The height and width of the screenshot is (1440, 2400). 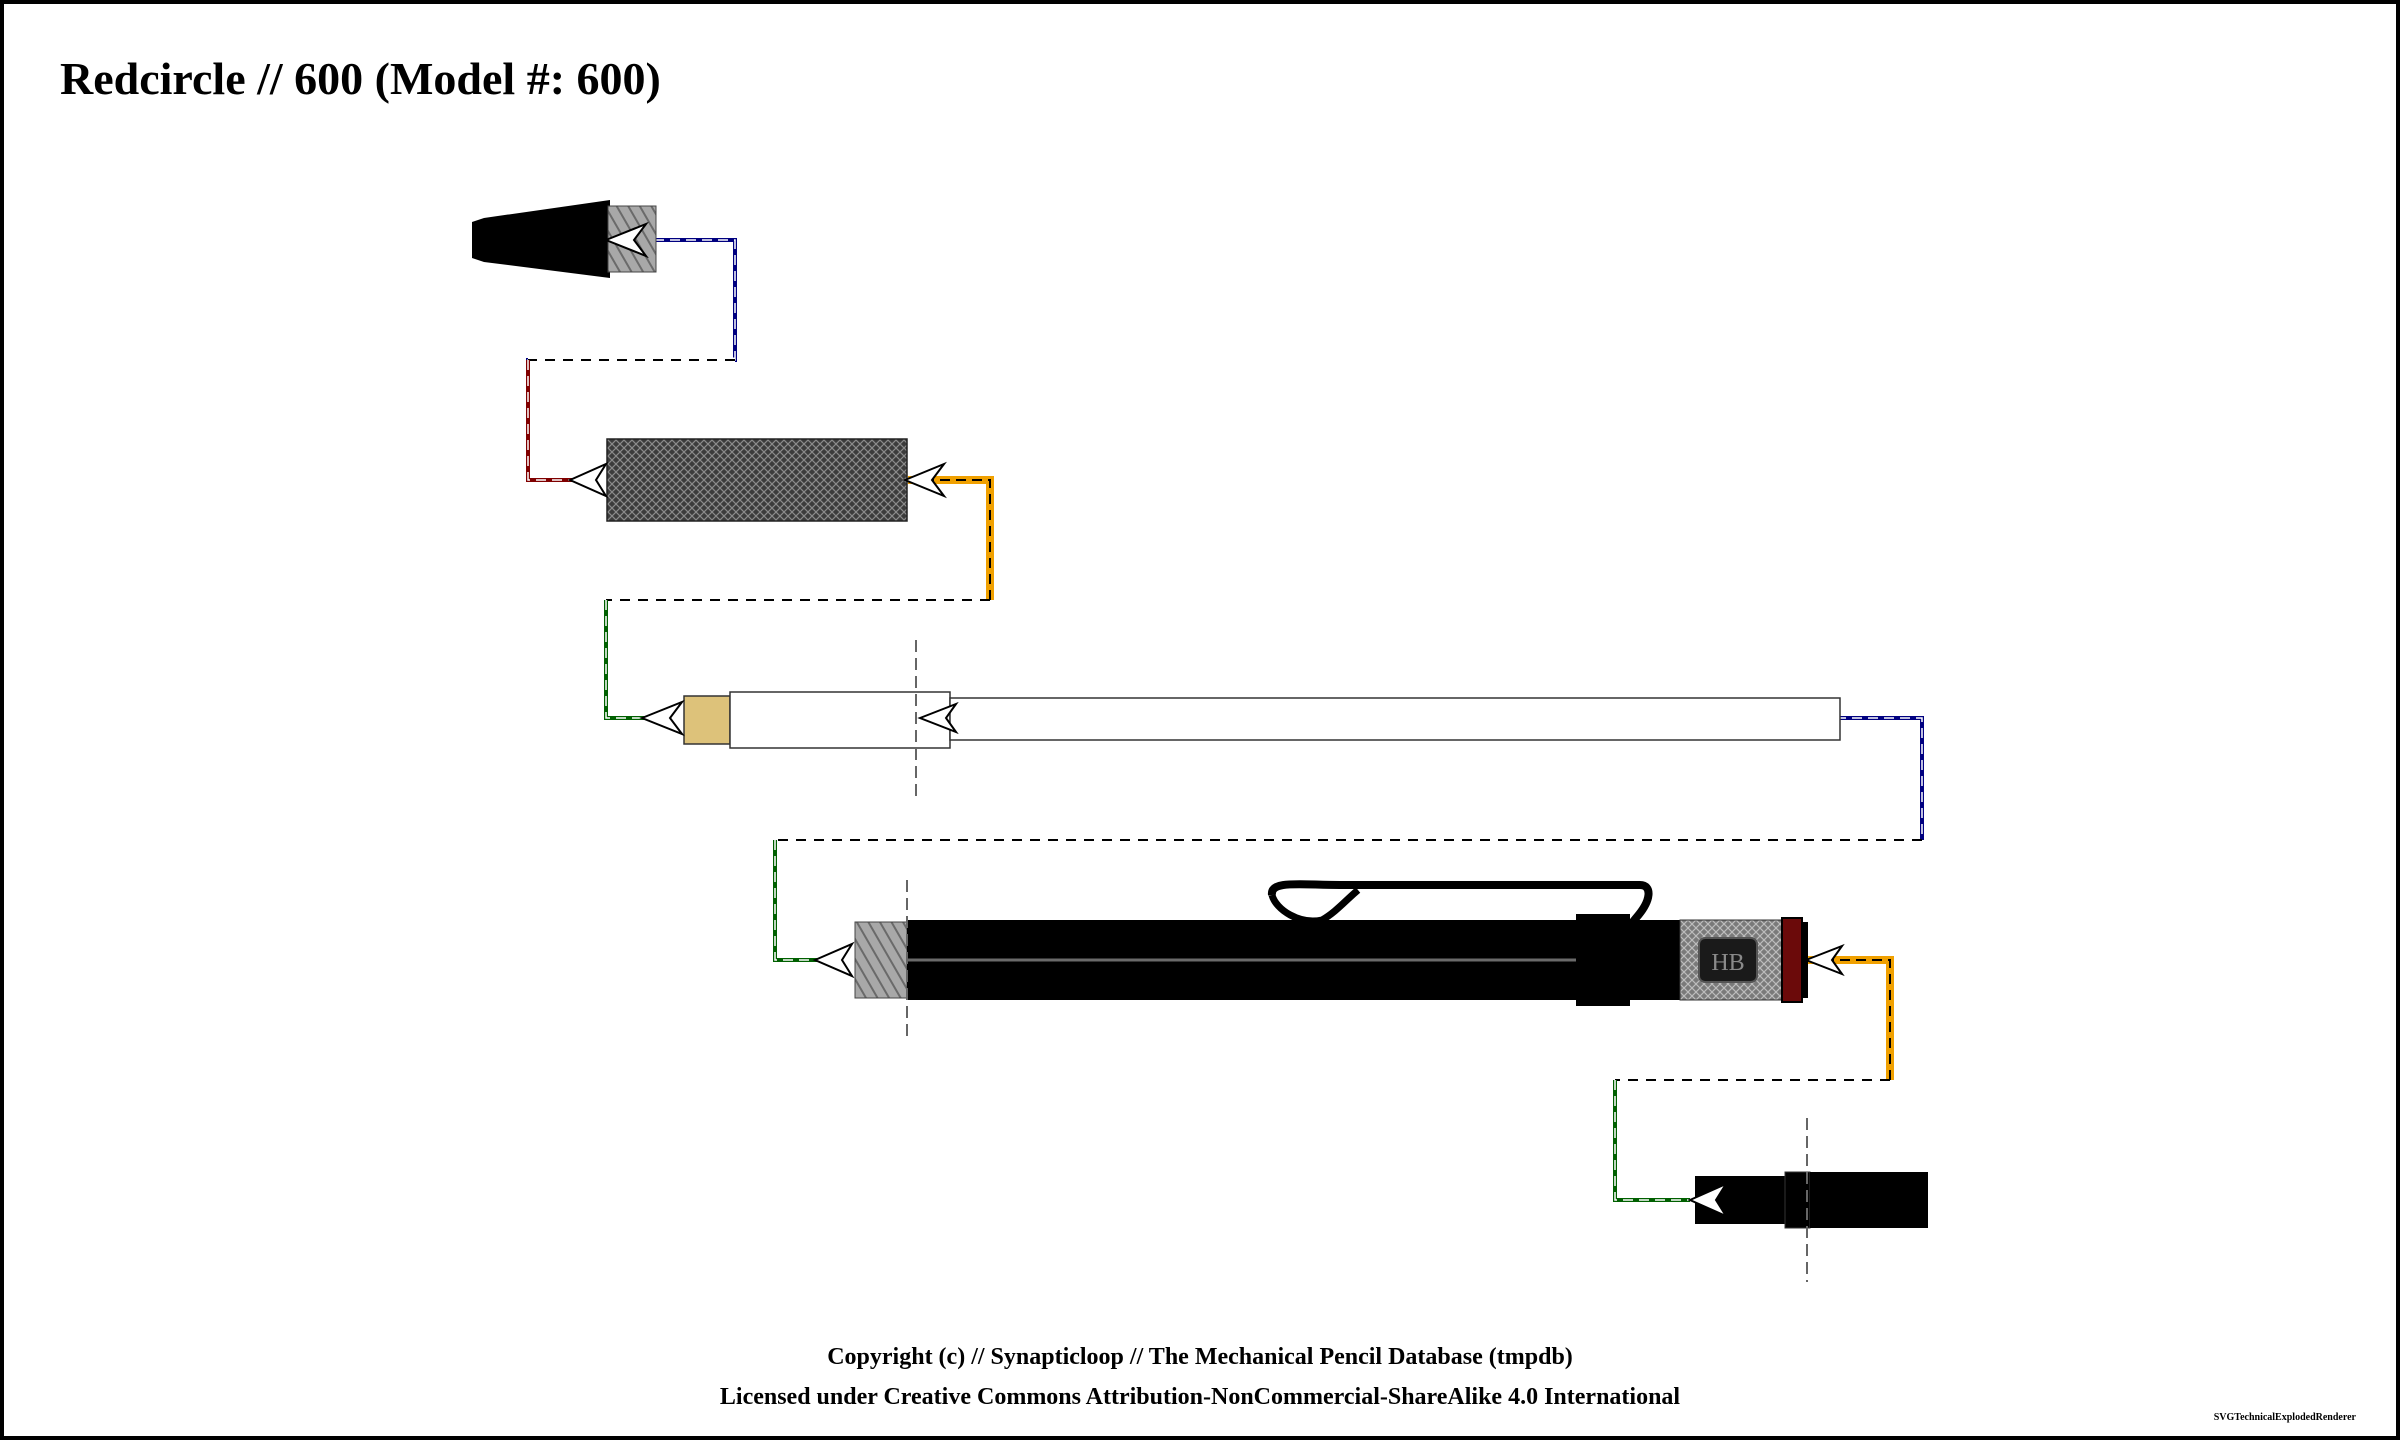 I want to click on arrow-grip-left, so click(x=588, y=480).